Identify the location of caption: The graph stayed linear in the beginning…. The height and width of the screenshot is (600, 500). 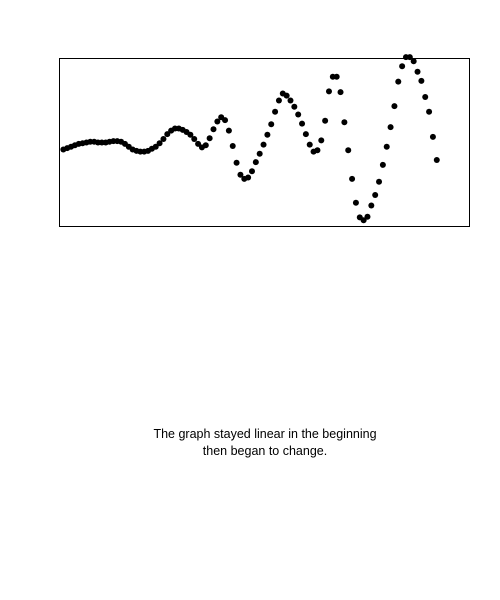
(250, 443).